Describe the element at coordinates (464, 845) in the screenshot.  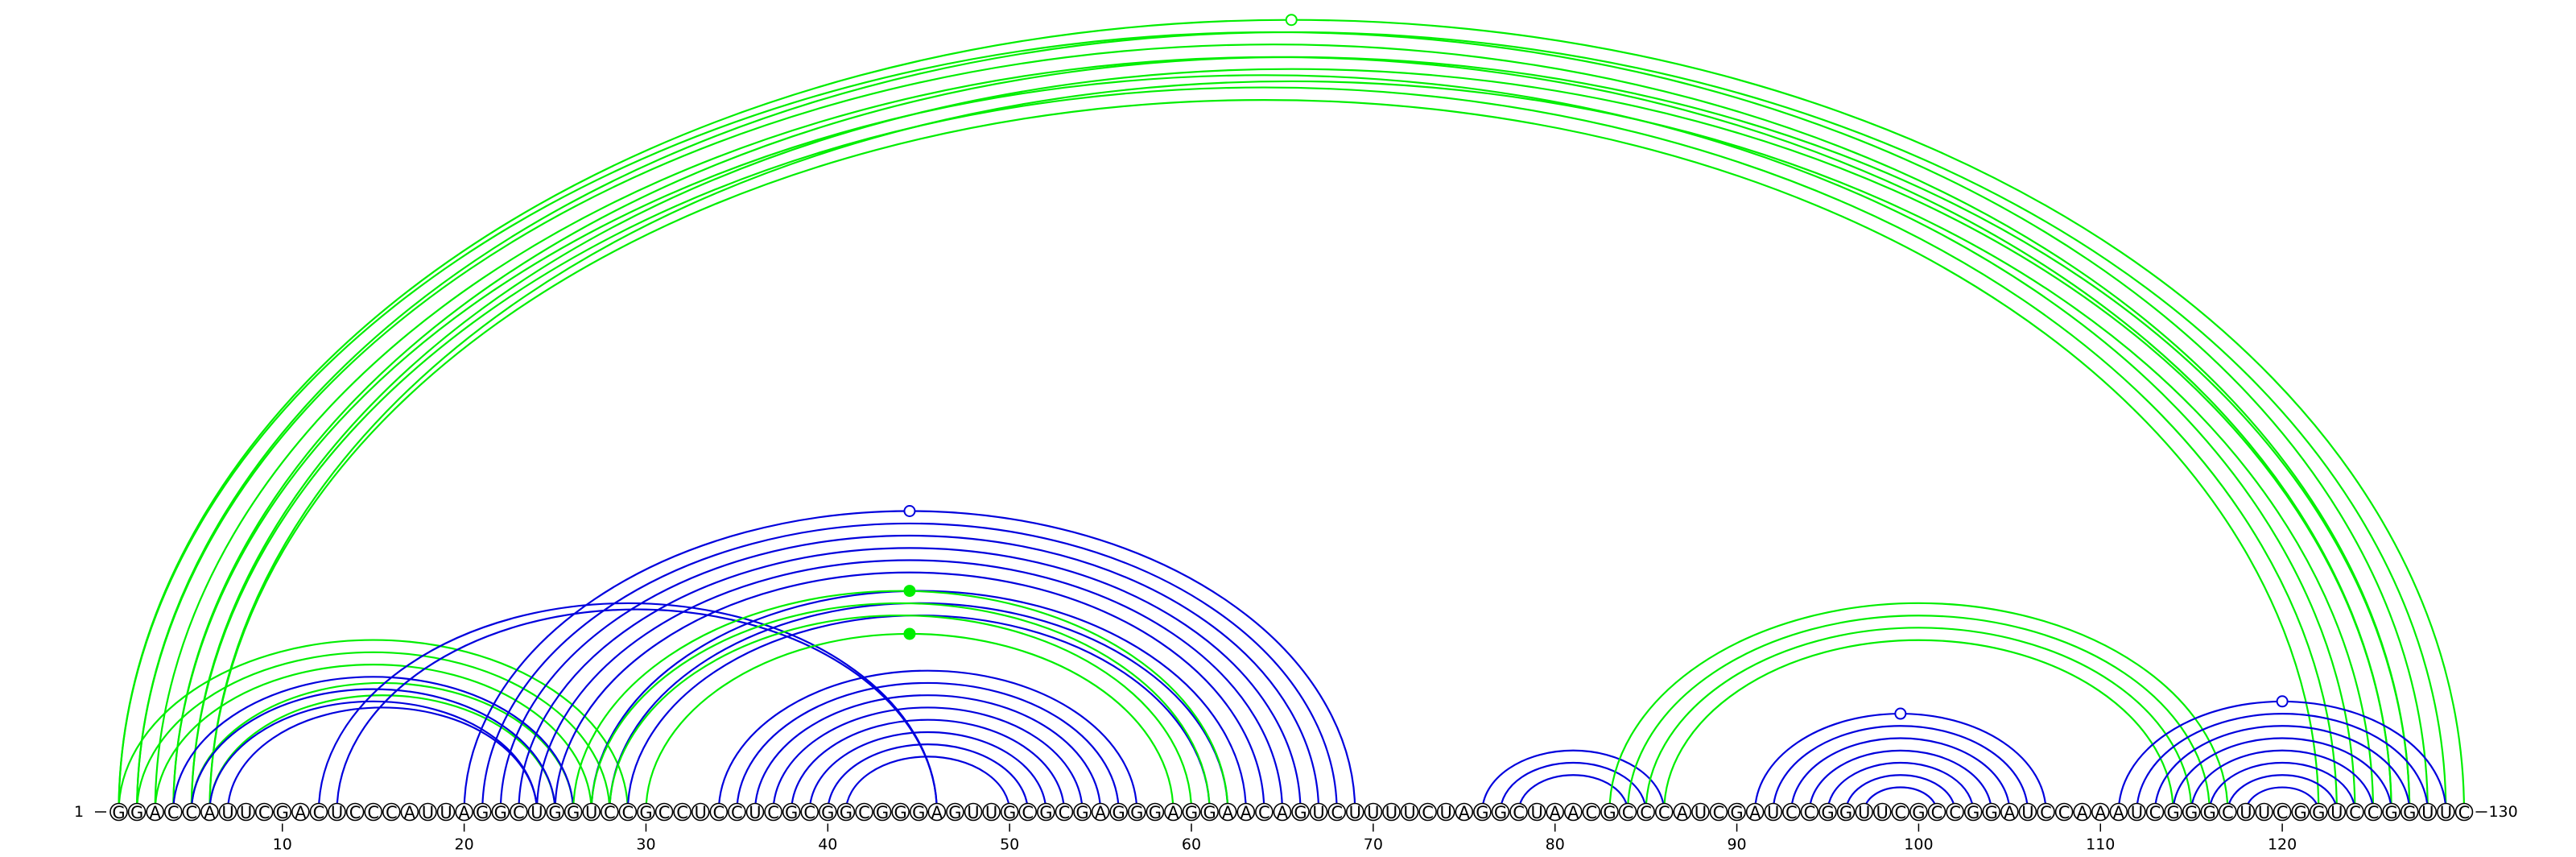
I see `axis-tick-label: 20` at that location.